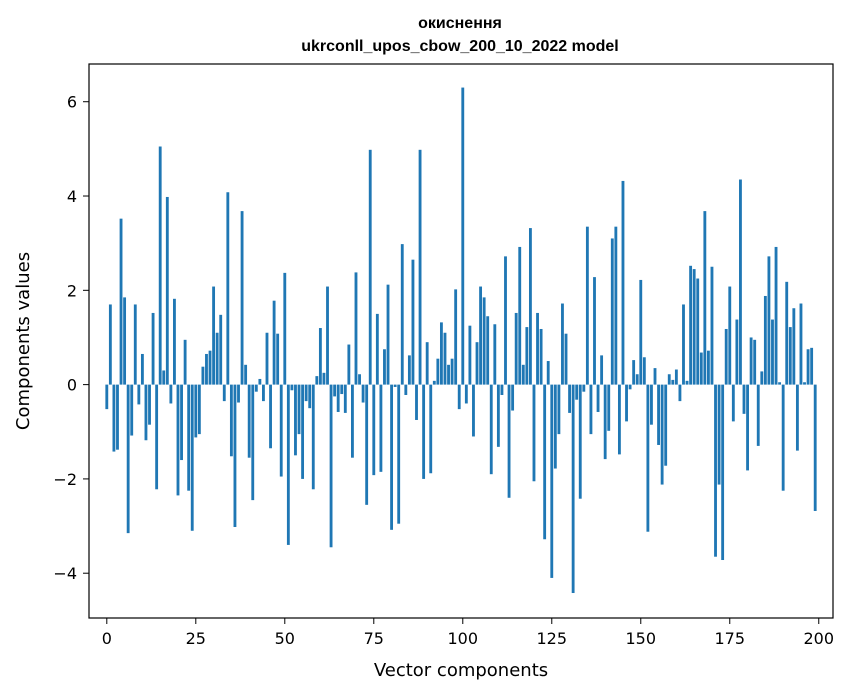 This screenshot has height=696, width=847. Describe the element at coordinates (71, 338) in the screenshot. I see `y-axis-ticks: −4 −2 0 2 4 6` at that location.